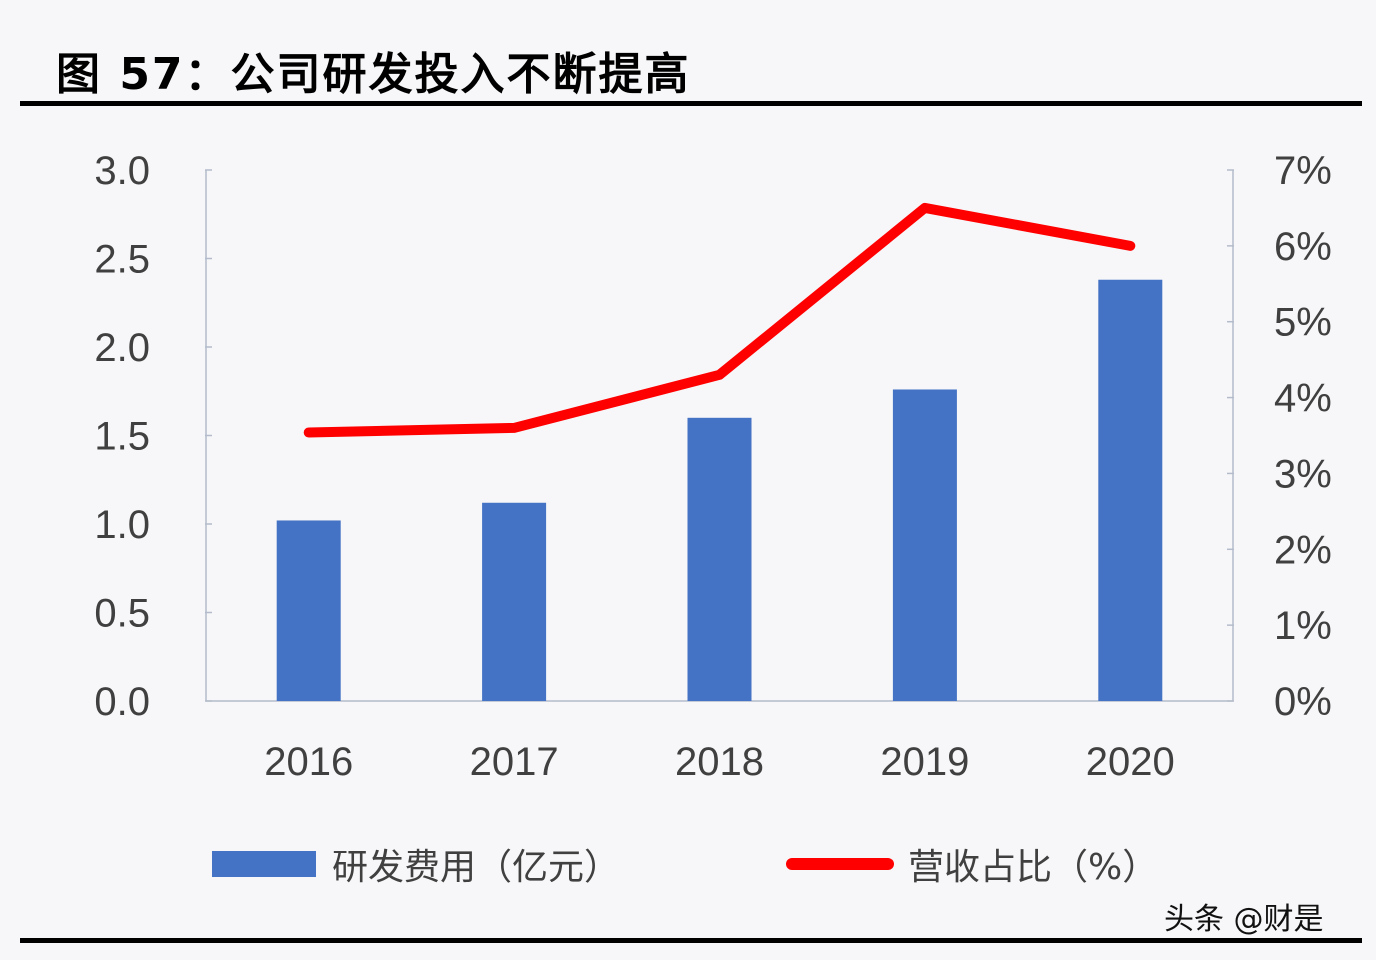 Image resolution: width=1376 pixels, height=960 pixels. Describe the element at coordinates (264, 864) in the screenshot. I see `legend-bar-swatch` at that location.